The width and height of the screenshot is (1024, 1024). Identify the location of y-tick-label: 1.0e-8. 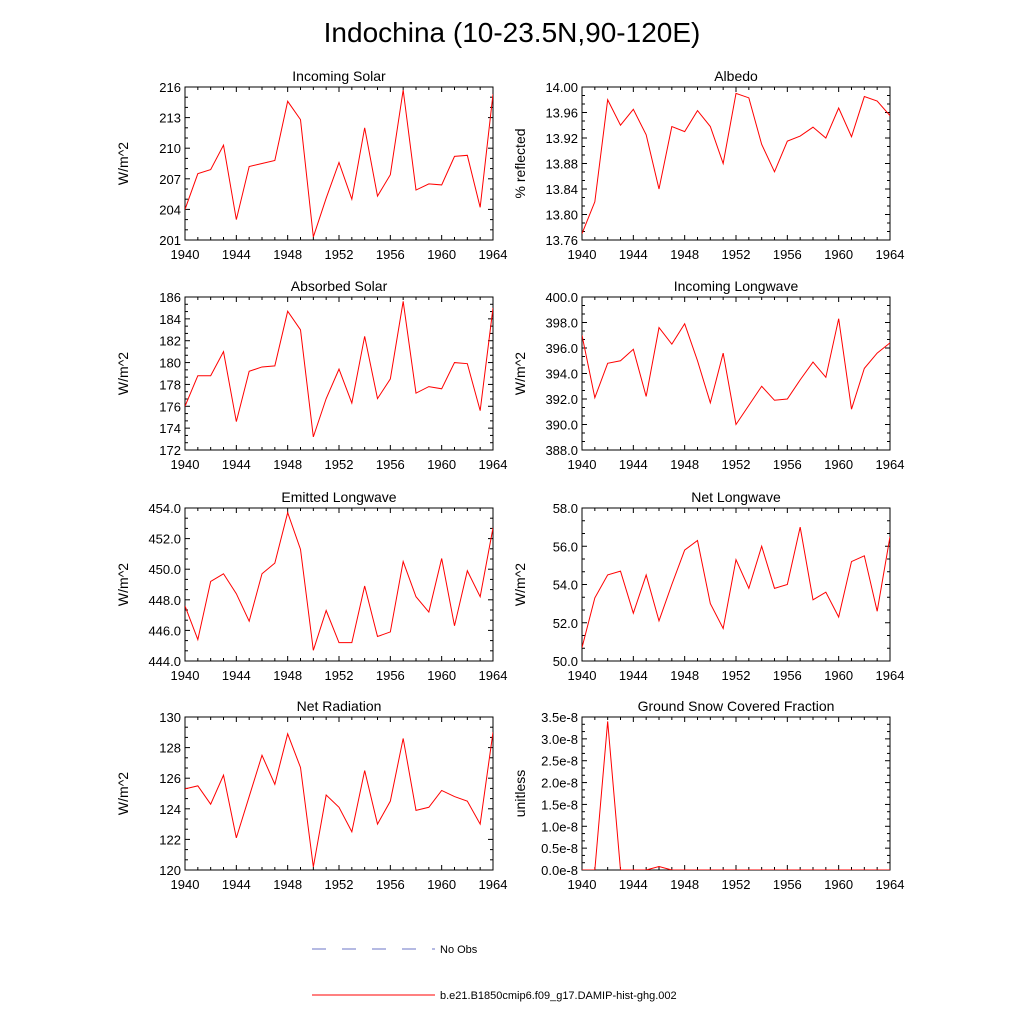
(559, 826).